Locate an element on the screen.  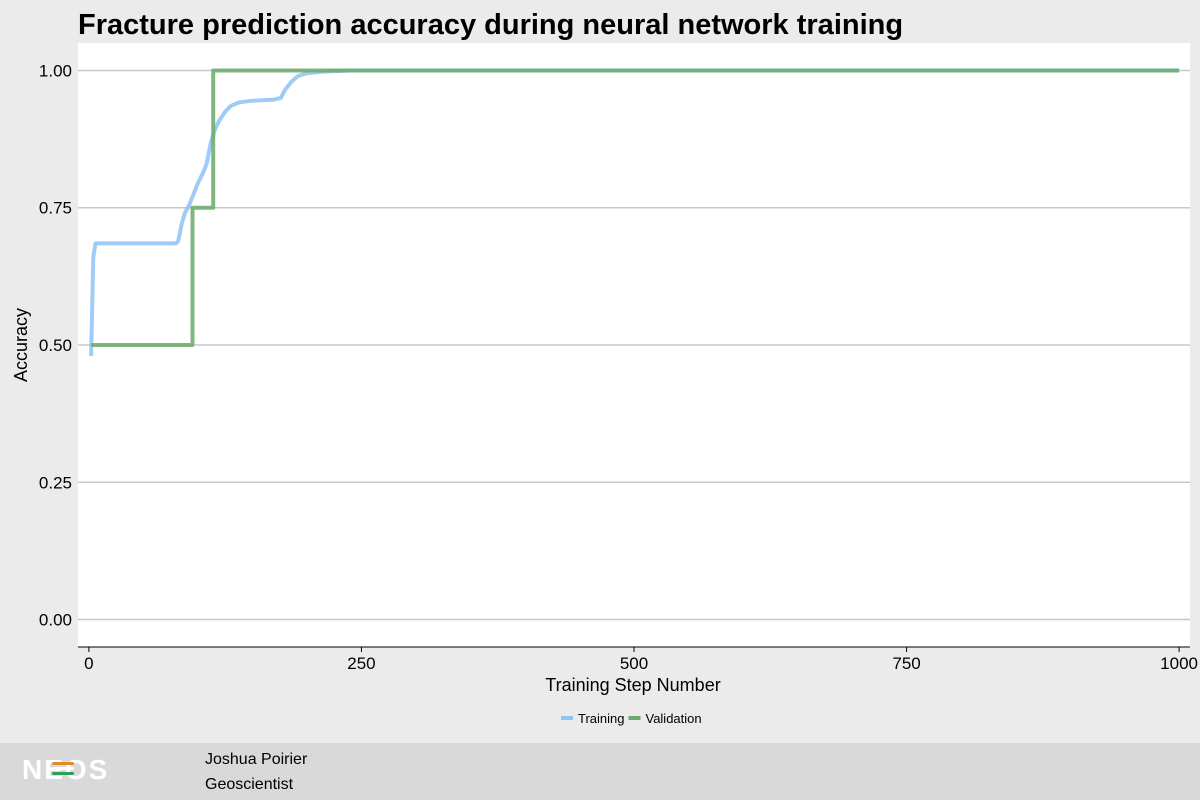
y-tick-label: 0.00 is located at coordinates (55, 620).